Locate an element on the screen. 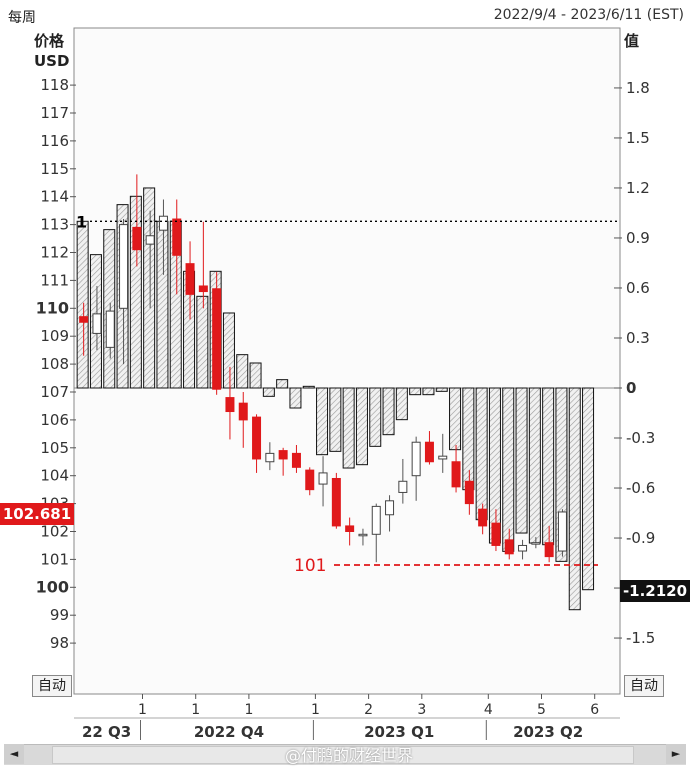 The height and width of the screenshot is (768, 690). month-tick-label: 5 is located at coordinates (541, 710).